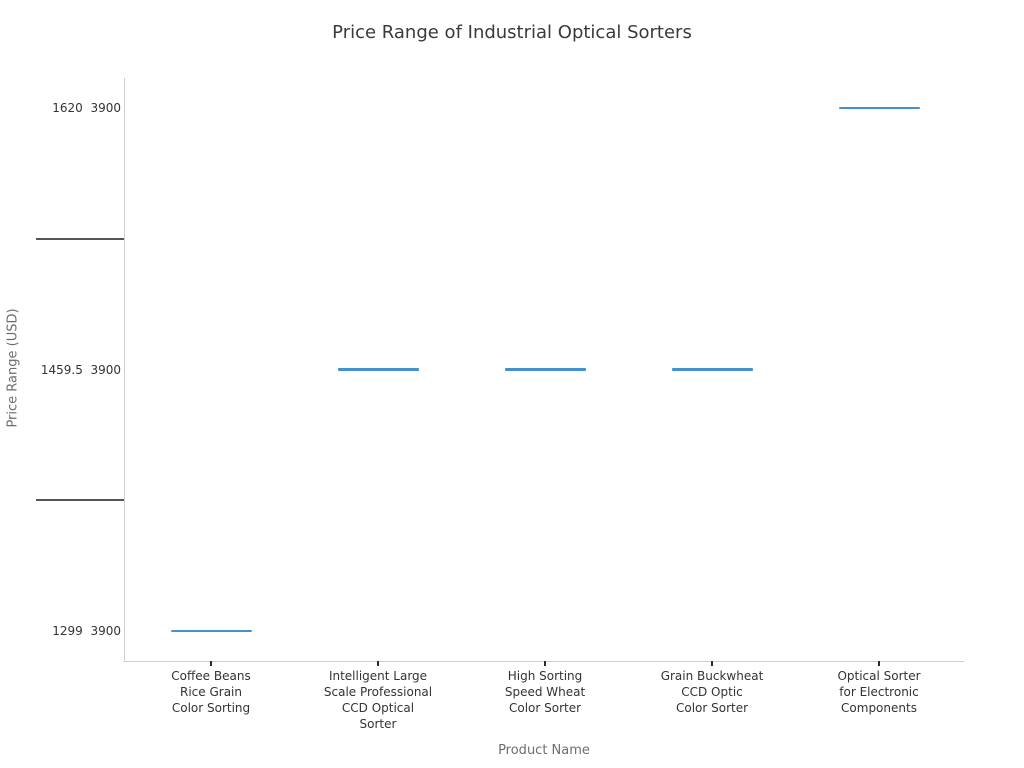  What do you see at coordinates (86, 108) in the screenshot?
I see `y-tick-label: 1620 3900` at bounding box center [86, 108].